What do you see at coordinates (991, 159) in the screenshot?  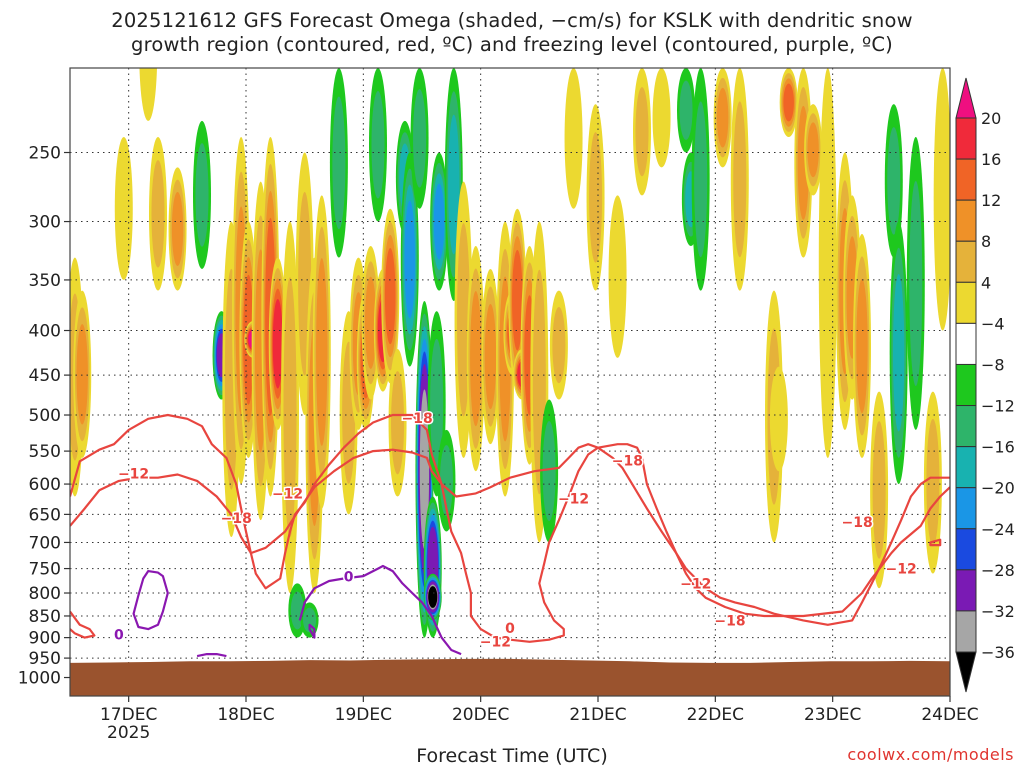 I see `colorbar-label-1: 16` at bounding box center [991, 159].